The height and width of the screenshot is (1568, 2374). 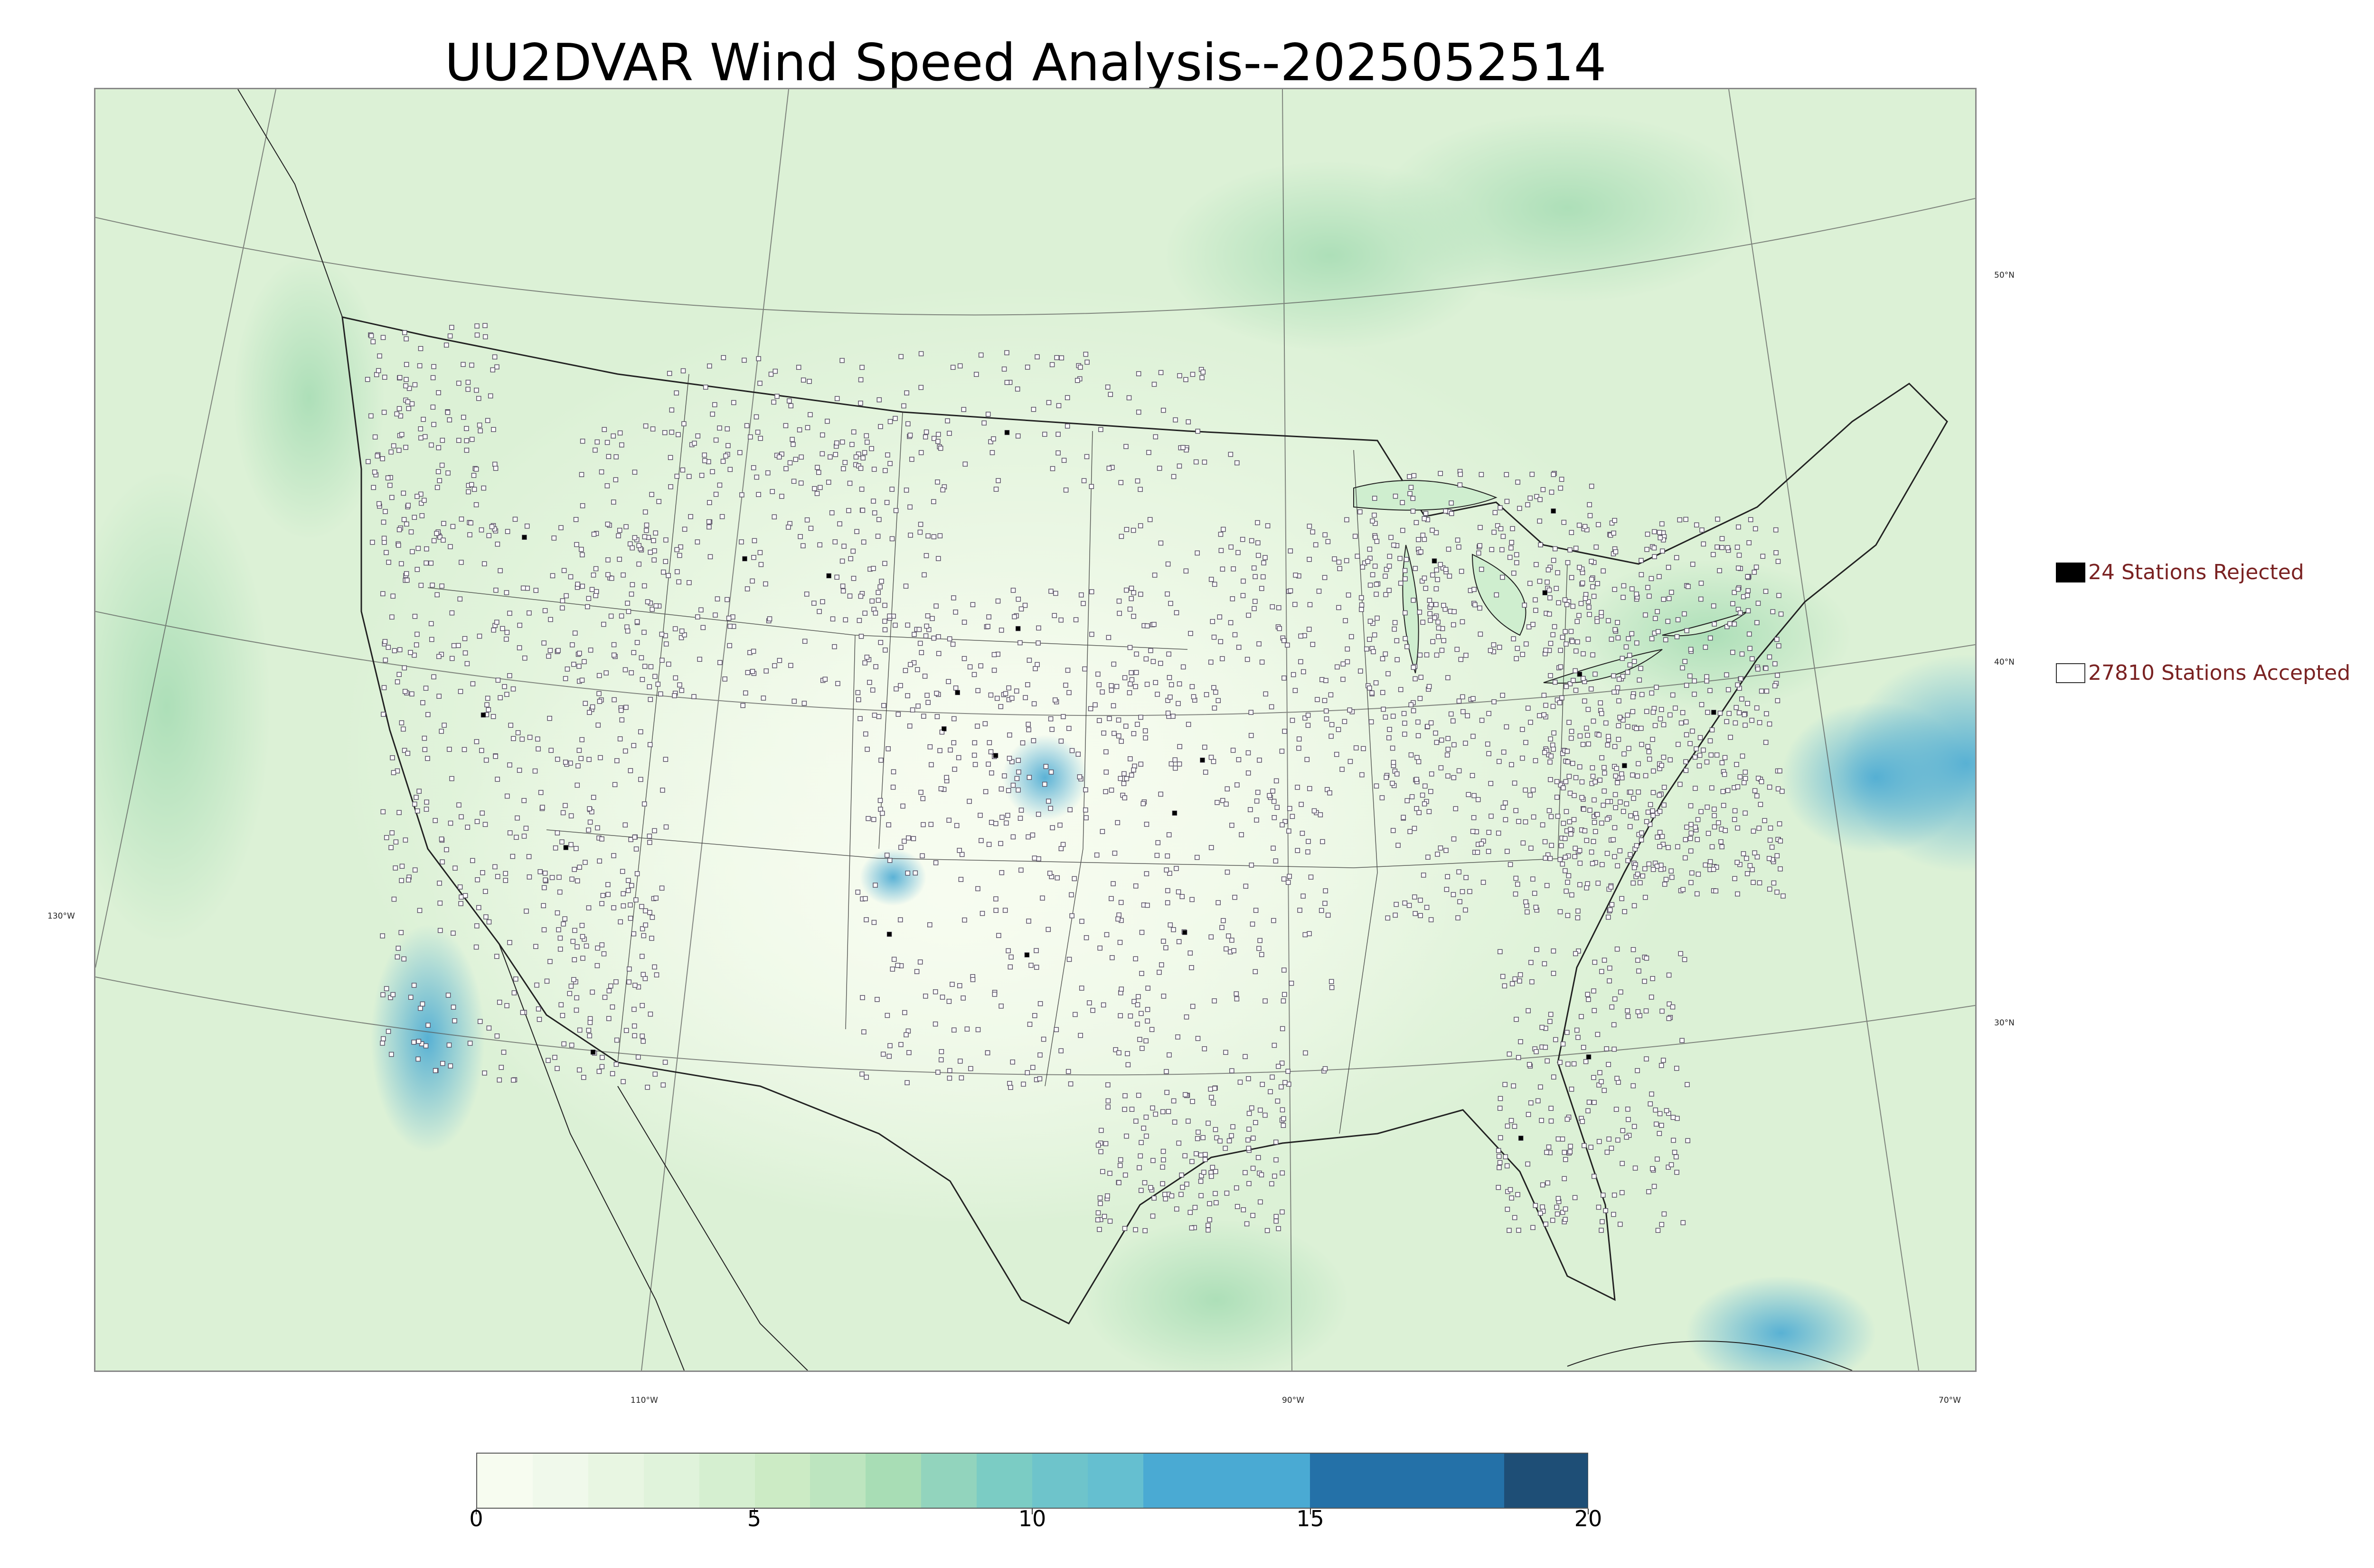 I want to click on lat-label-30n: 30°N, so click(x=2004, y=1023).